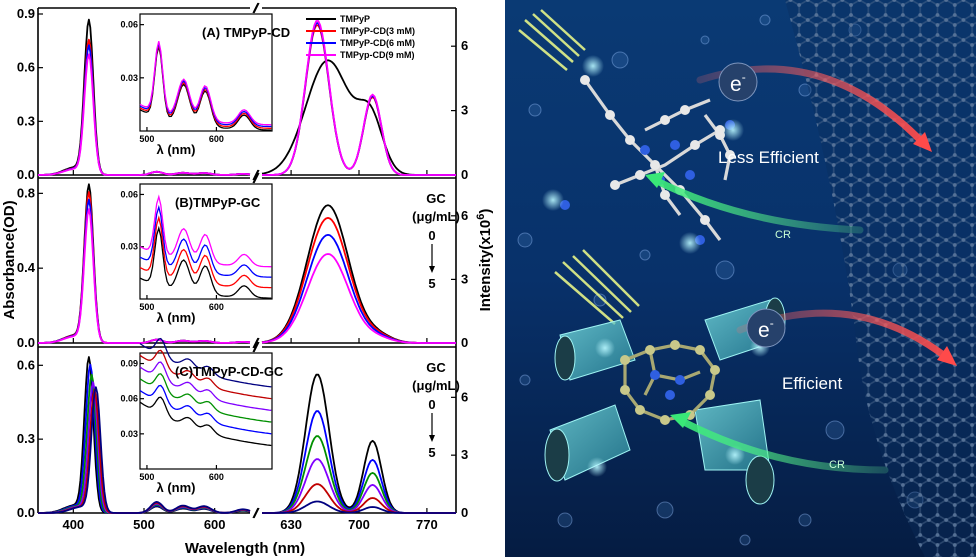  What do you see at coordinates (665, 401) in the screenshot?
I see `porphyrin-cd-complex` at bounding box center [665, 401].